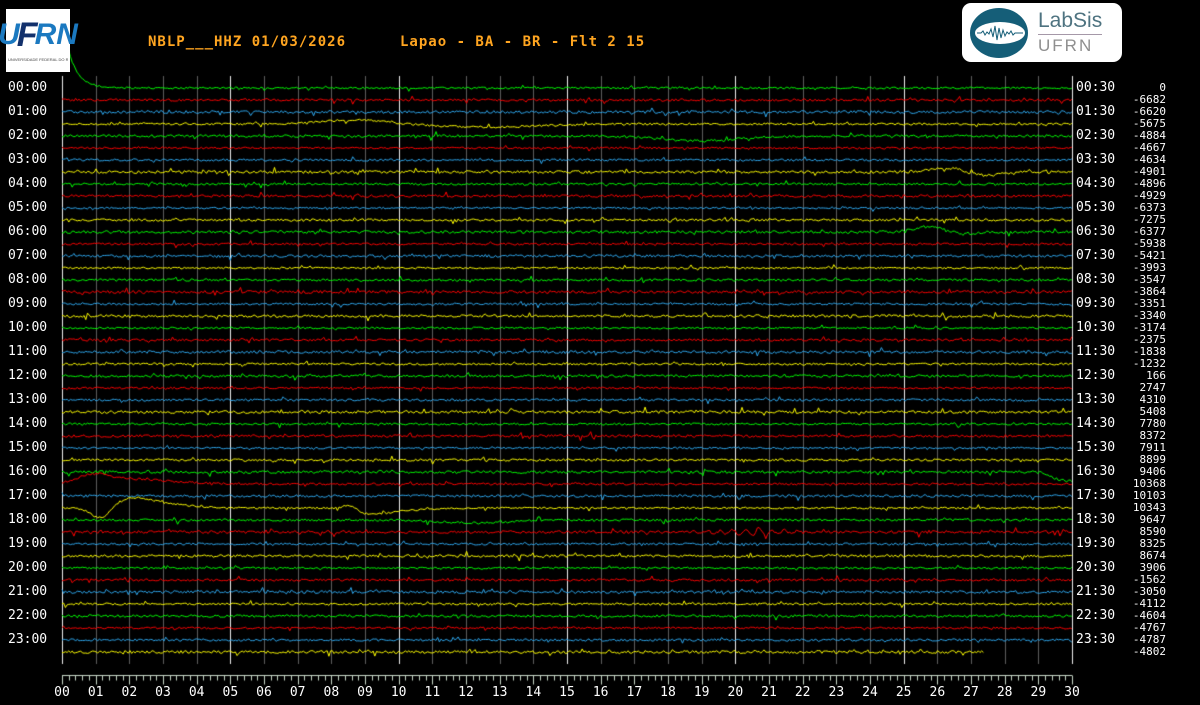 The height and width of the screenshot is (705, 1200). Describe the element at coordinates (1096, 567) in the screenshot. I see `right-time-label: 20:30` at that location.